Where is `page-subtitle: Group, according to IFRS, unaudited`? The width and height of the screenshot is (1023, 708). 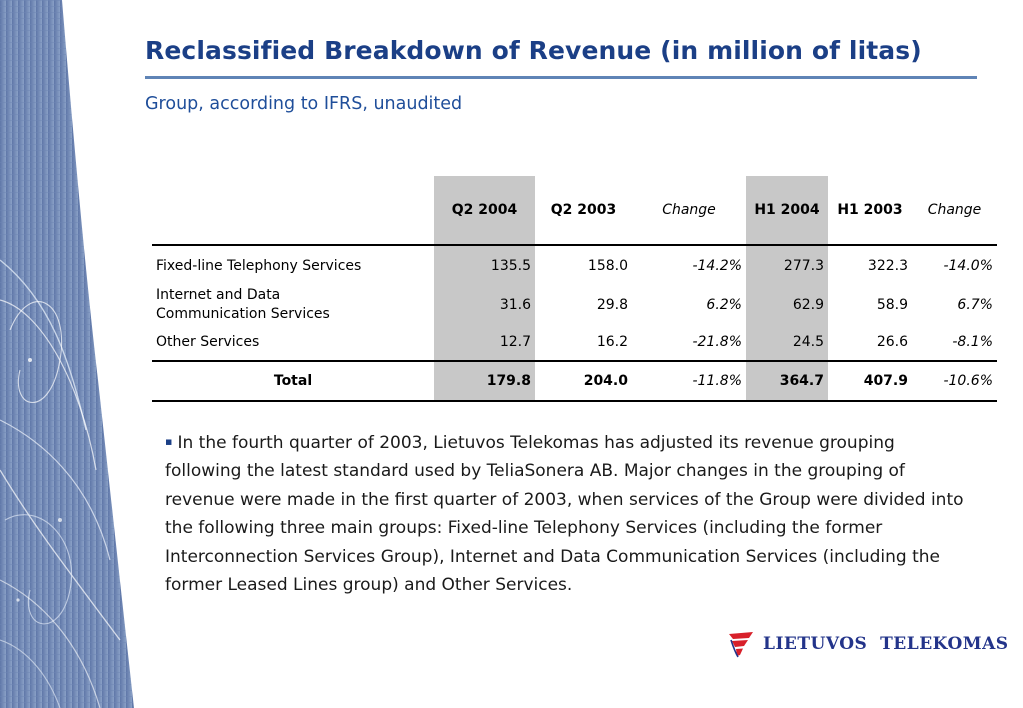
page-subtitle: Group, according to IFRS, unaudited is located at coordinates (304, 104).